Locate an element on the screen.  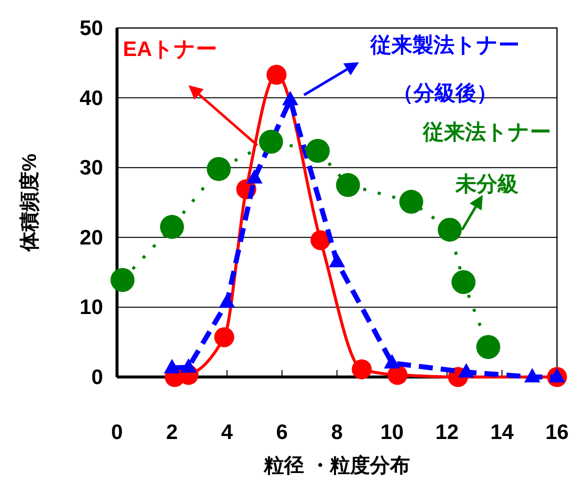
y-tick-label: 10 is located at coordinates (91, 308).